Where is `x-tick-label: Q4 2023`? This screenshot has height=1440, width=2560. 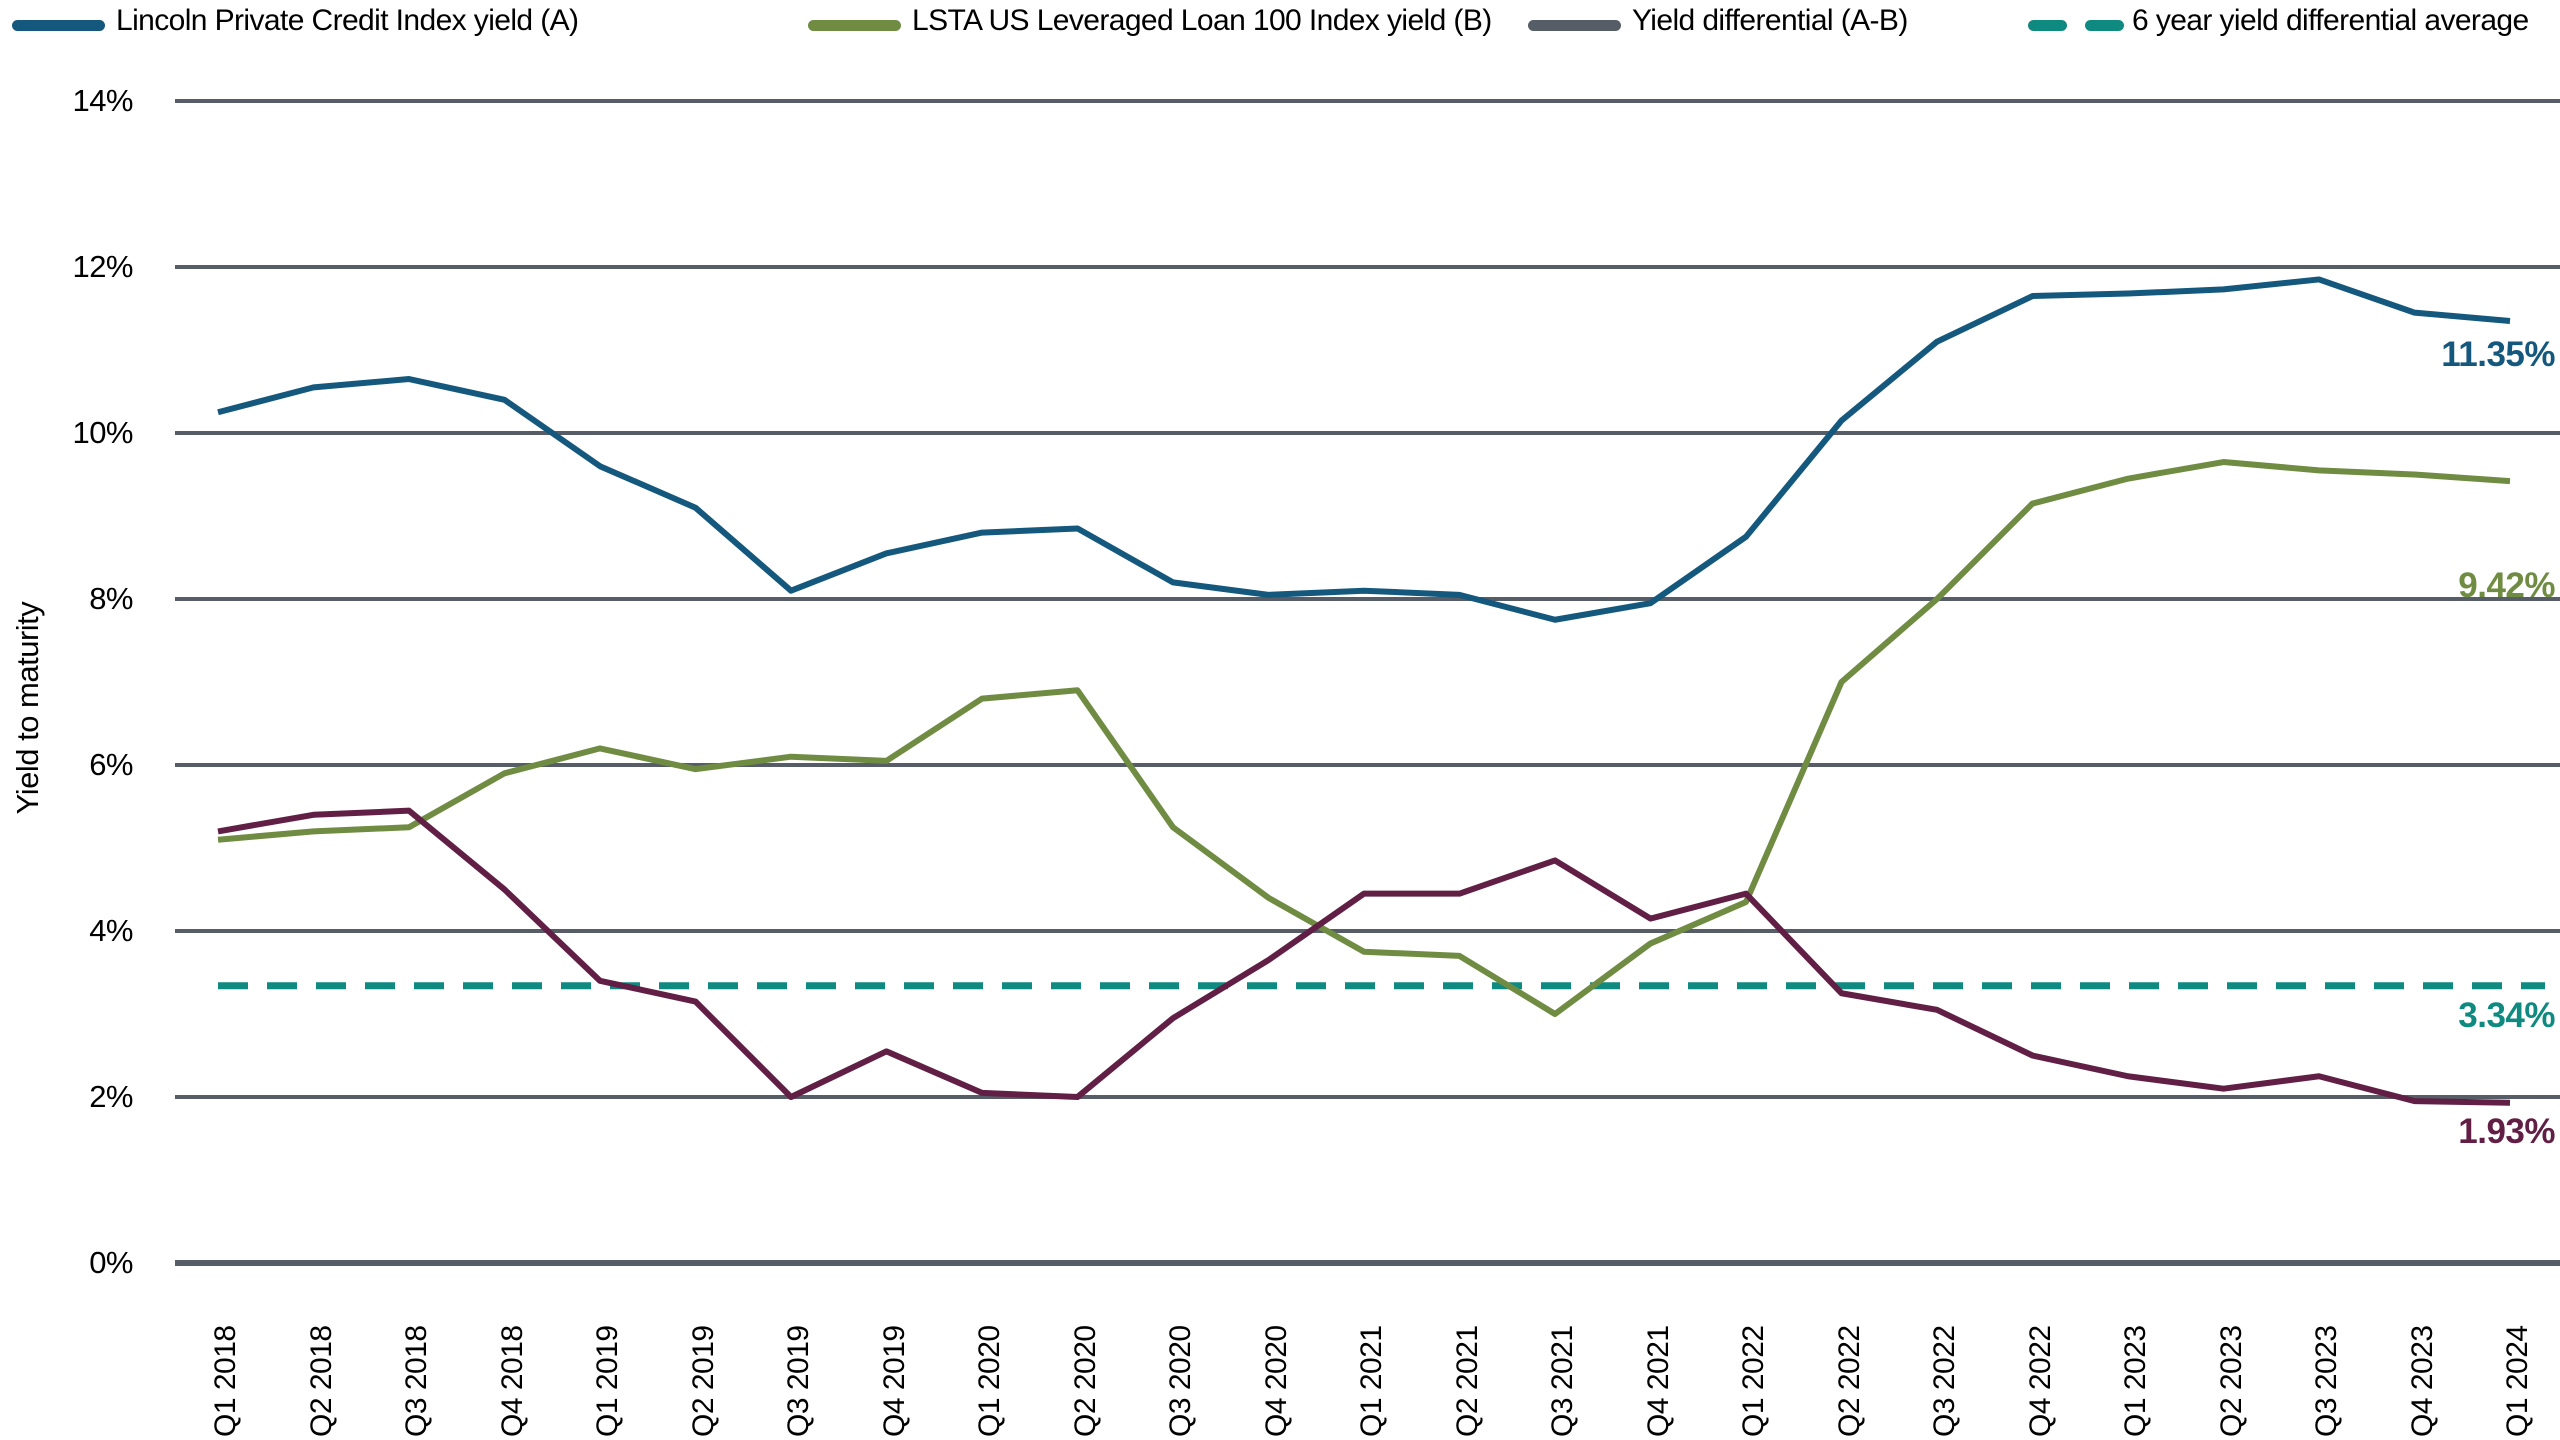 x-tick-label: Q4 2023 is located at coordinates (2422, 1381).